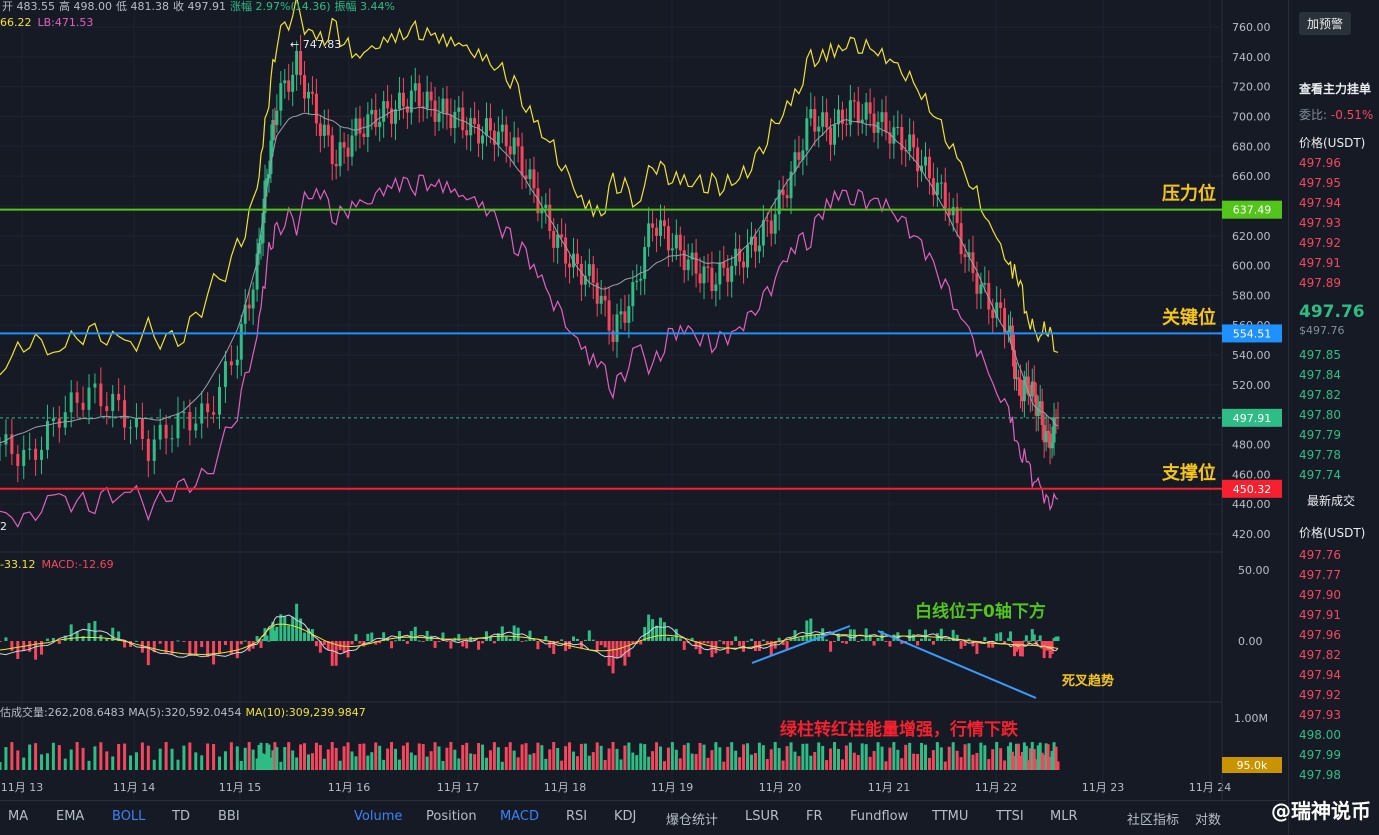 This screenshot has width=1379, height=835. Describe the element at coordinates (879, 816) in the screenshot. I see `toolbar-fundflow: Fundflow` at that location.